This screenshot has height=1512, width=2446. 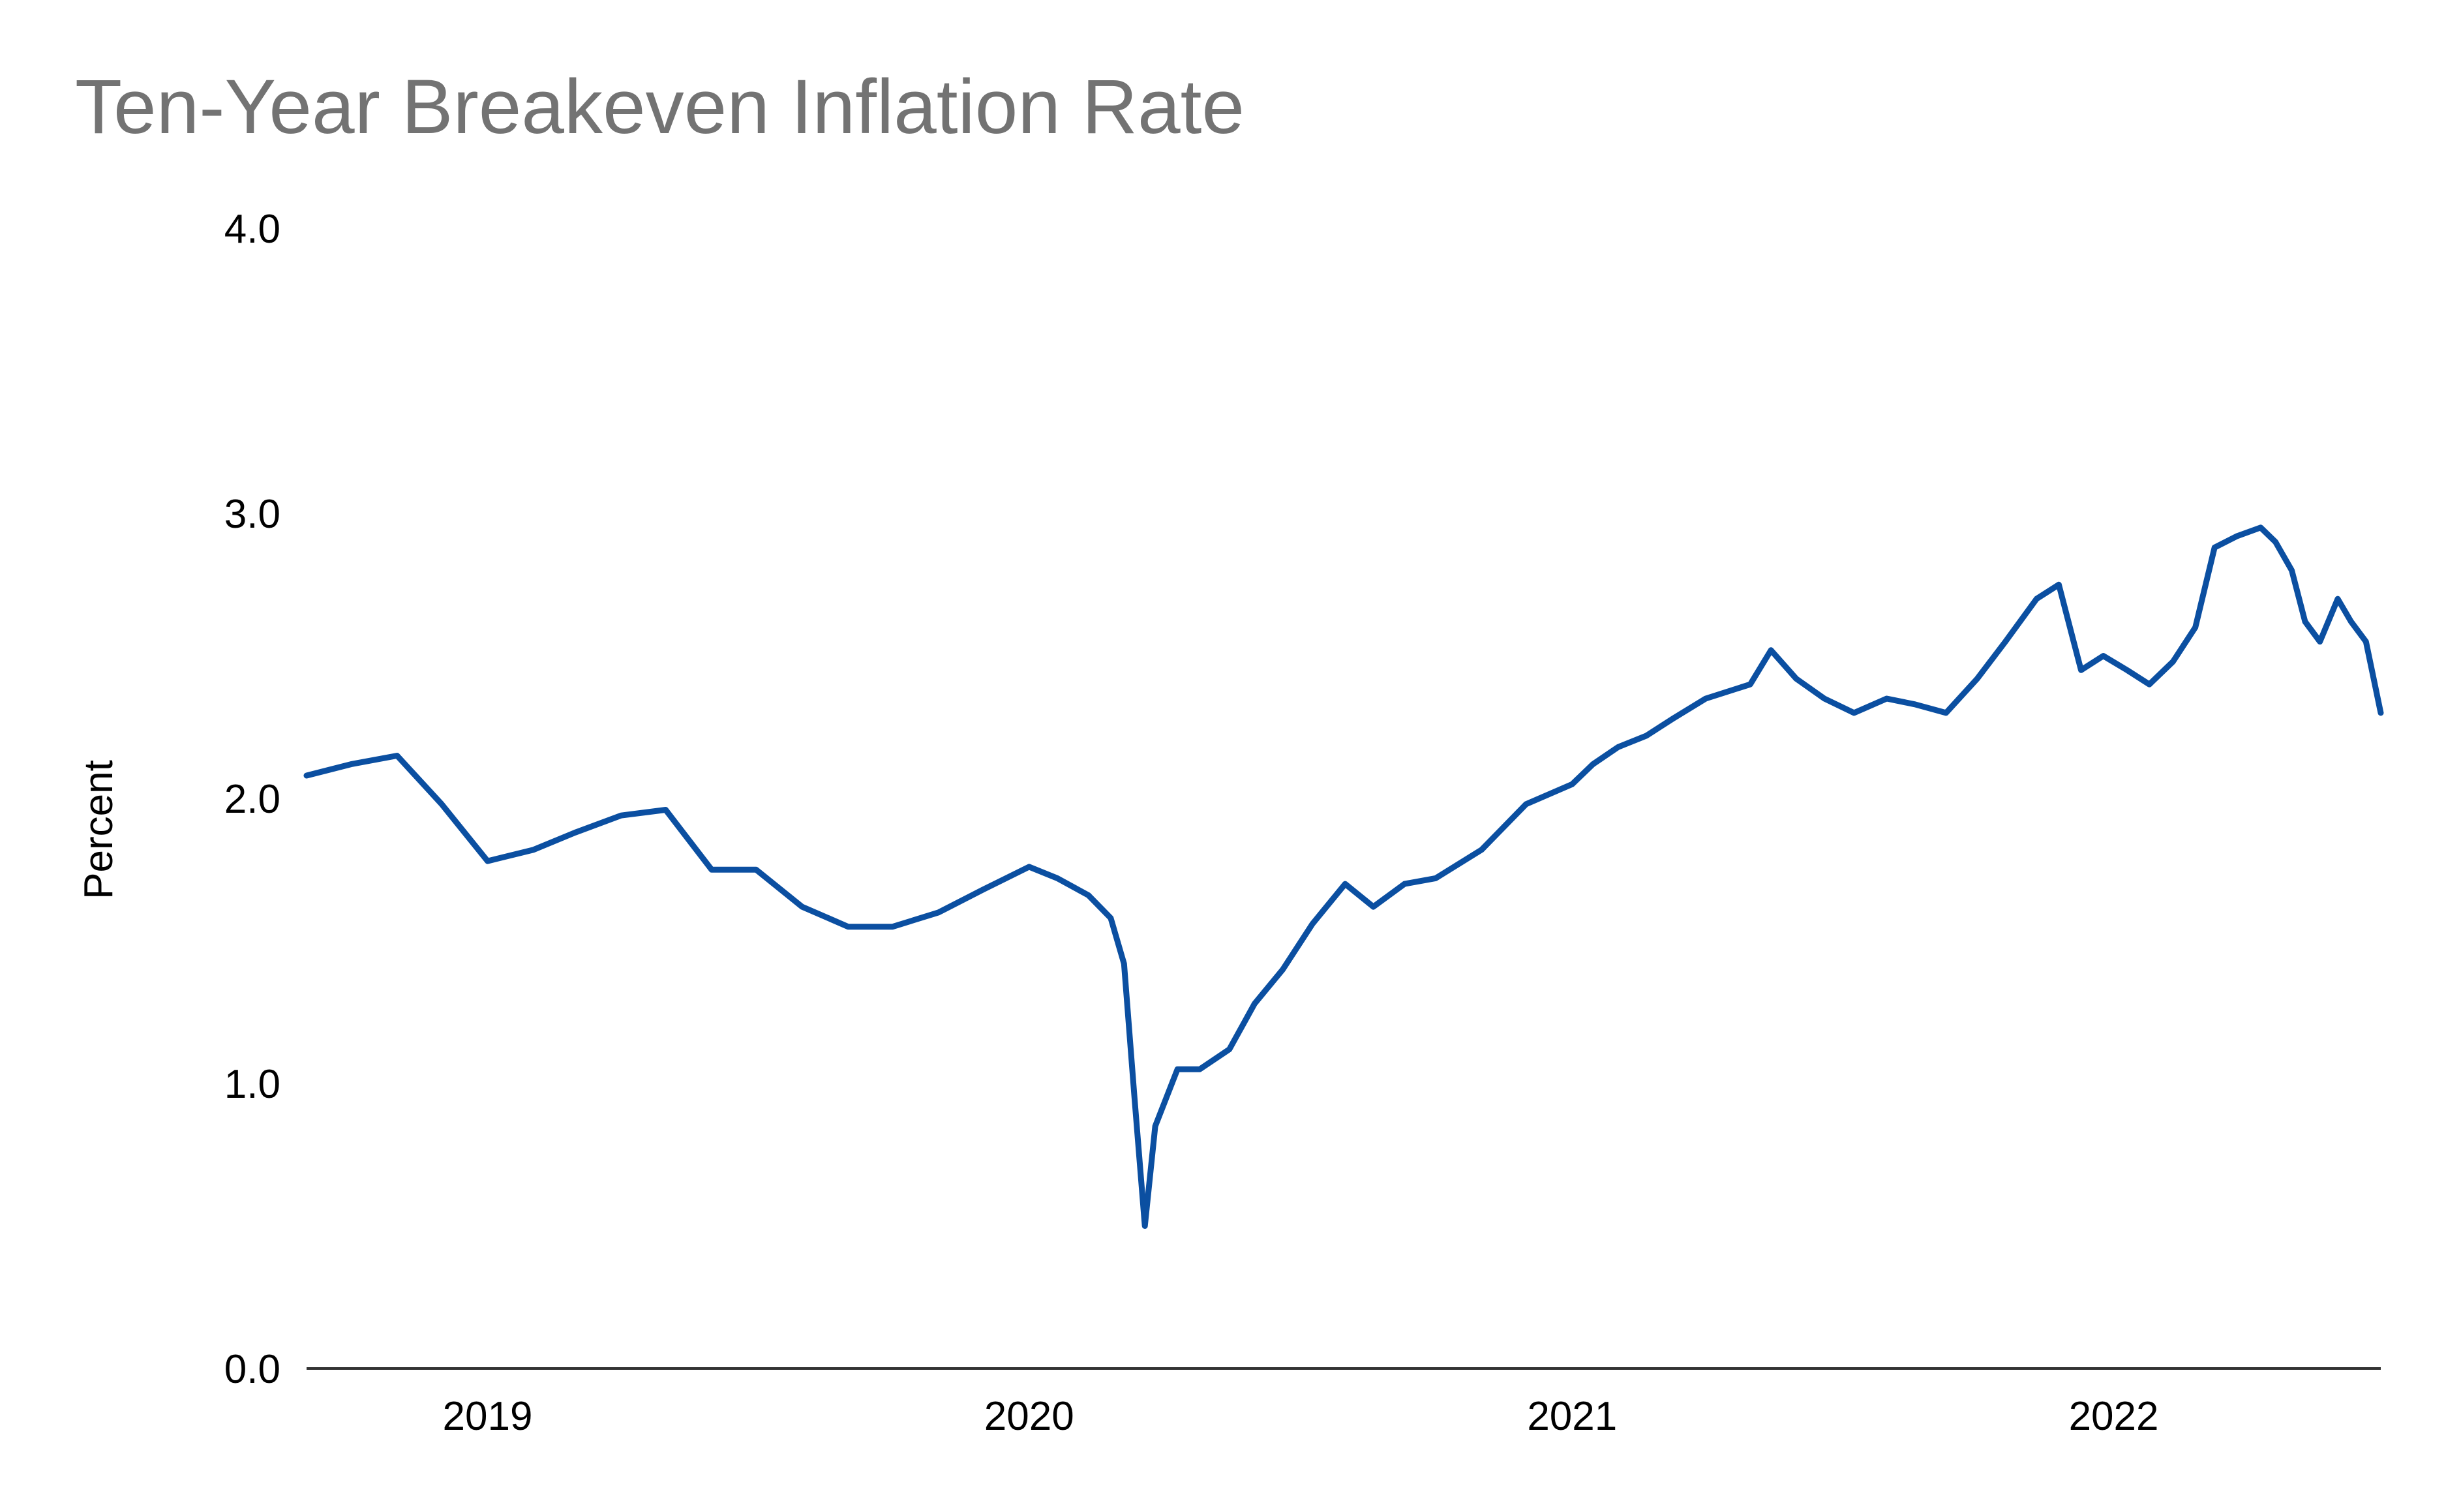 I want to click on x-tick-label: 2019, so click(x=488, y=1416).